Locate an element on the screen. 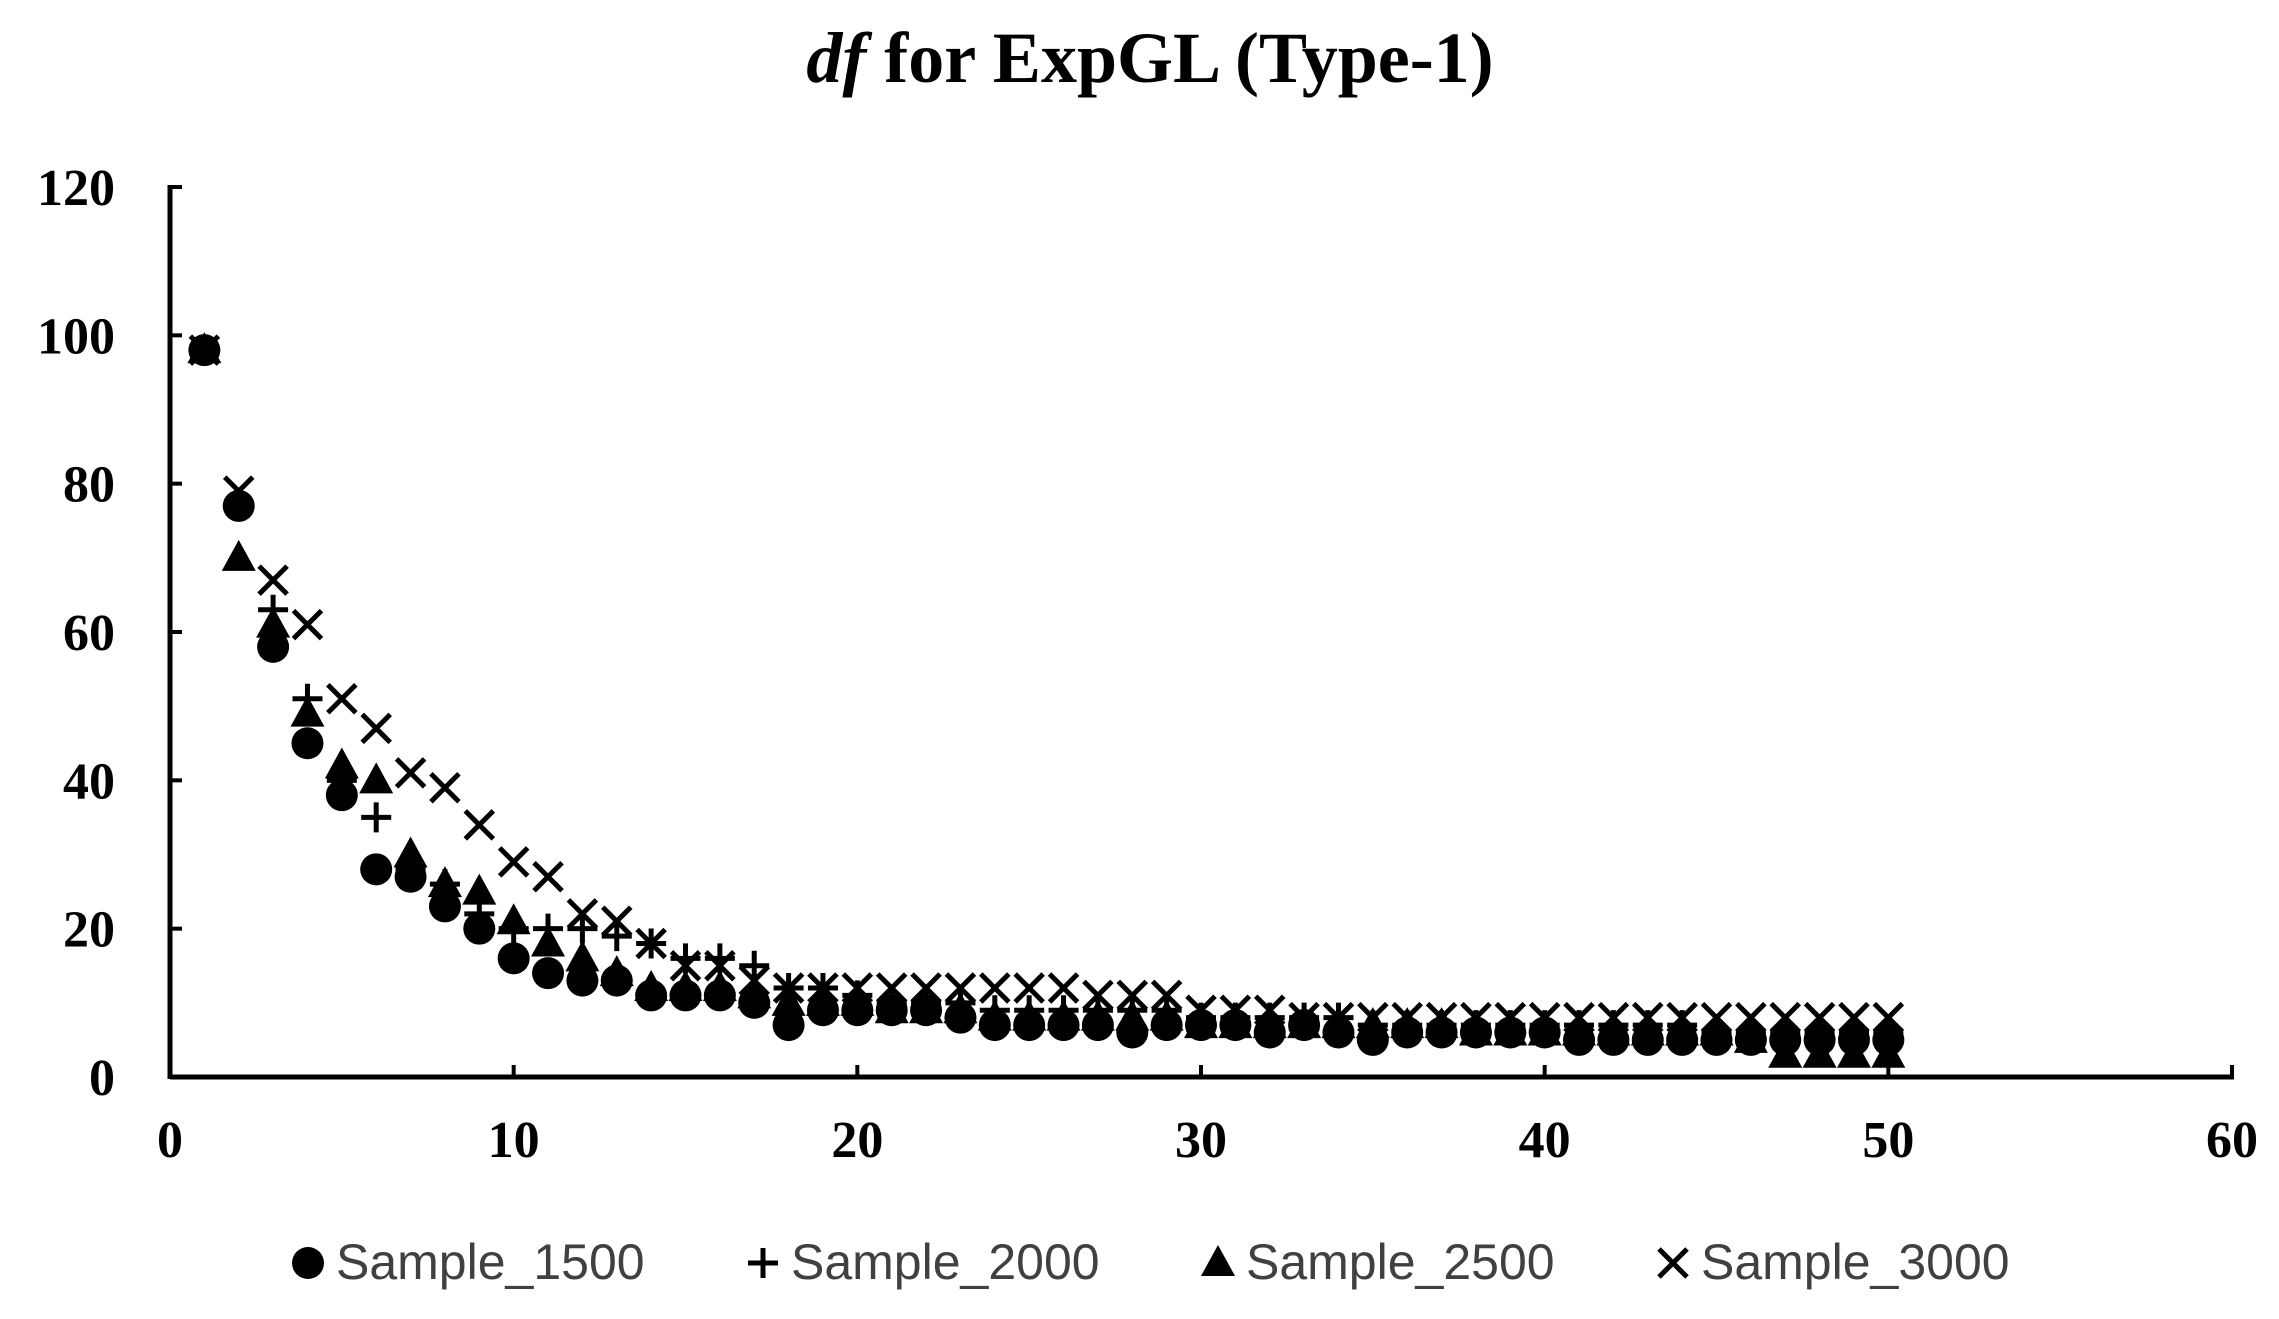  chart-title-italic: df is located at coordinates (839, 58).